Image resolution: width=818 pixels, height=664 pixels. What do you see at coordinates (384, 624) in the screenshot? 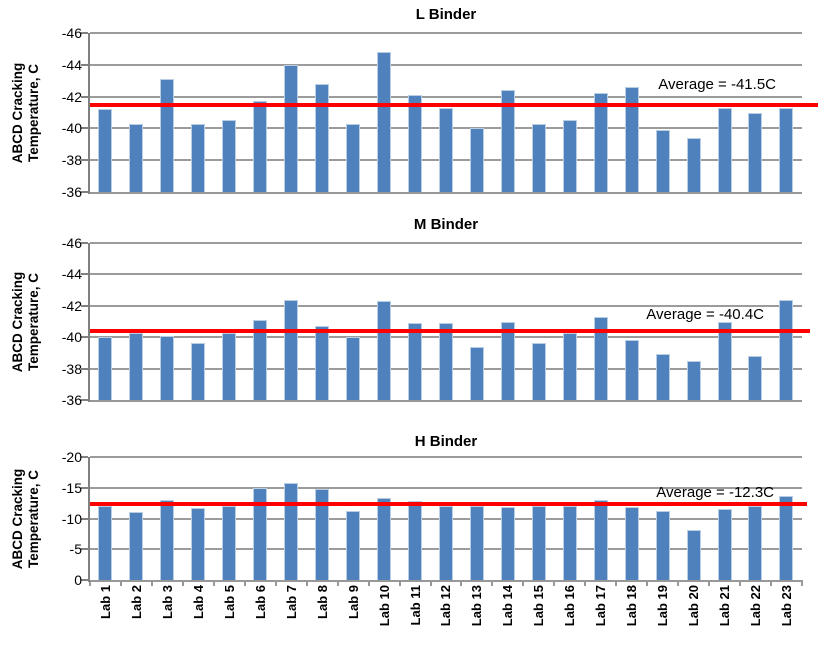
I see `x-axis-label-slot: Lab 10` at bounding box center [384, 624].